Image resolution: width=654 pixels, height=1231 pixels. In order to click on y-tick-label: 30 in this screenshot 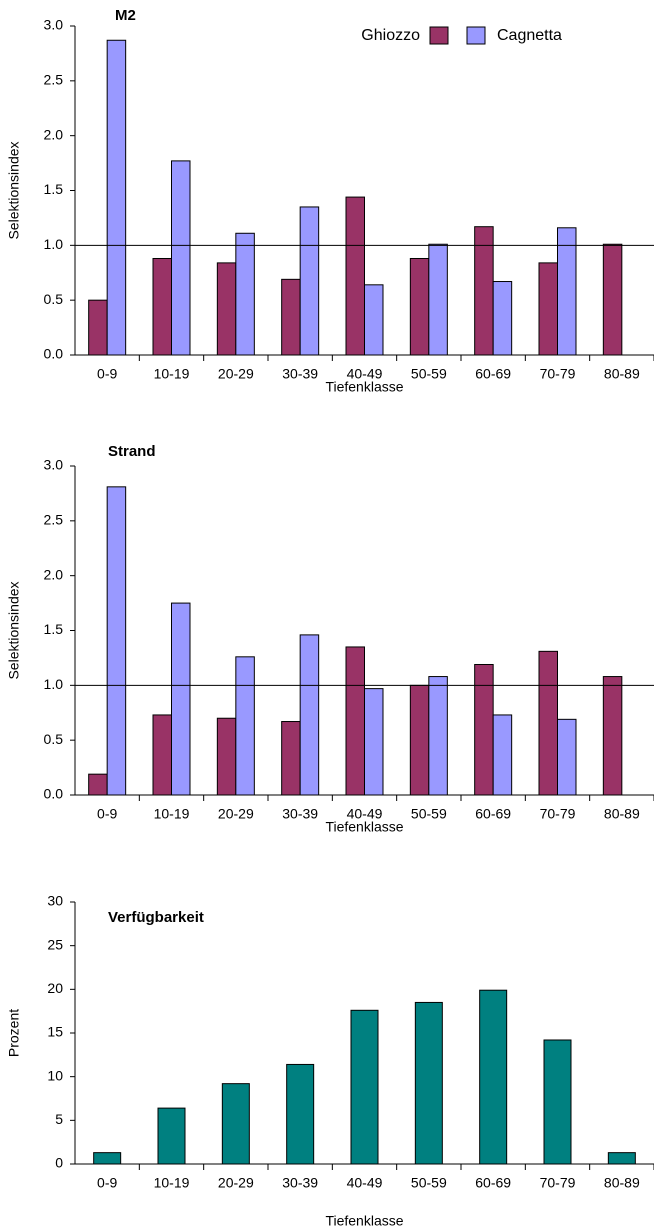, I will do `click(55, 901)`.